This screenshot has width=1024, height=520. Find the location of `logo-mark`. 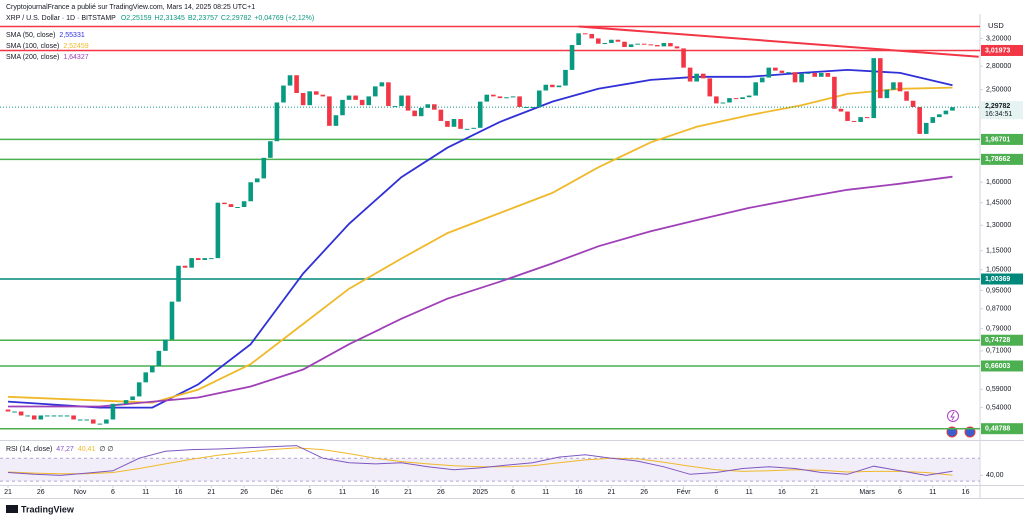

logo-mark is located at coordinates (12, 509).